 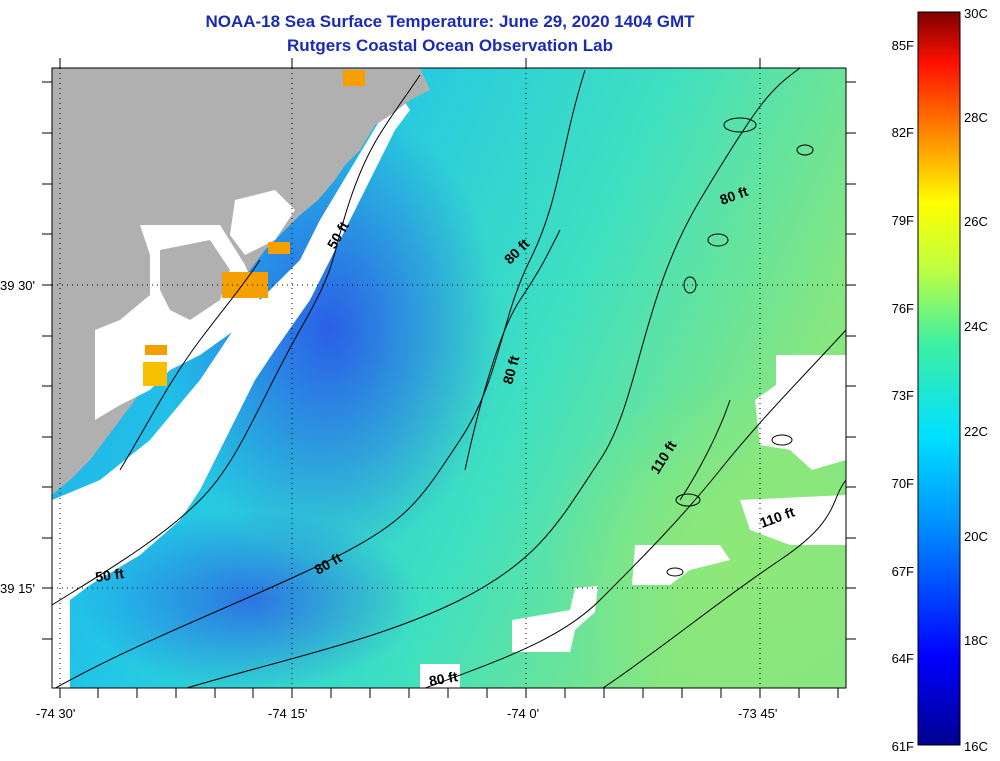 I want to click on colorbar, so click(x=939, y=378).